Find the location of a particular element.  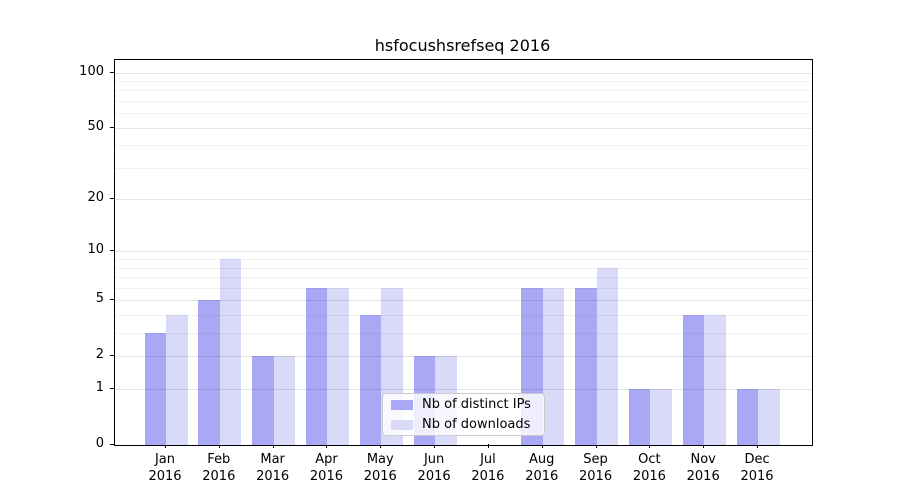

x-tick-label: Aug 2016 is located at coordinates (542, 468).